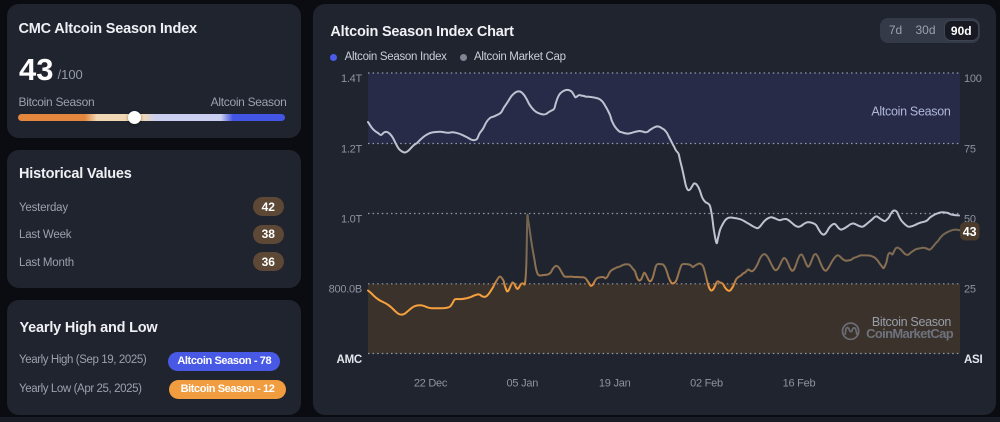  What do you see at coordinates (970, 232) in the screenshot?
I see `svg-text: 43` at bounding box center [970, 232].